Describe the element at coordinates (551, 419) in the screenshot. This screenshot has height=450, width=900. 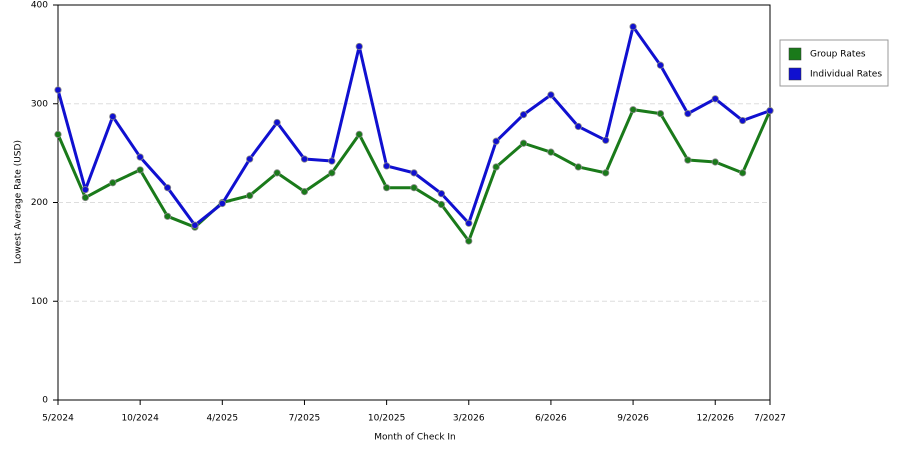
I see `x-tick-label: 6/2026` at that location.